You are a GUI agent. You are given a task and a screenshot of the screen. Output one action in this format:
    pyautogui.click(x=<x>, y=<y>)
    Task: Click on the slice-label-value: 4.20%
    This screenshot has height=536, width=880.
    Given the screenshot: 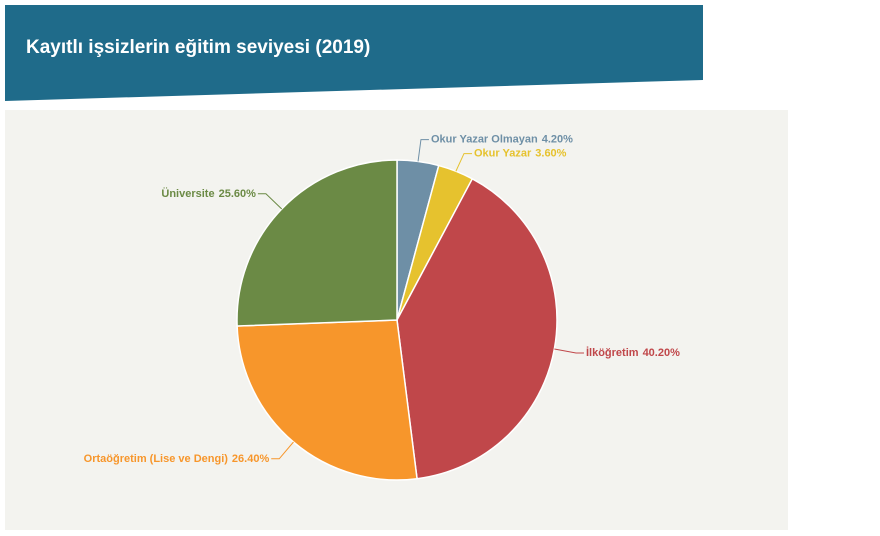 What is the action you would take?
    pyautogui.click(x=557, y=139)
    